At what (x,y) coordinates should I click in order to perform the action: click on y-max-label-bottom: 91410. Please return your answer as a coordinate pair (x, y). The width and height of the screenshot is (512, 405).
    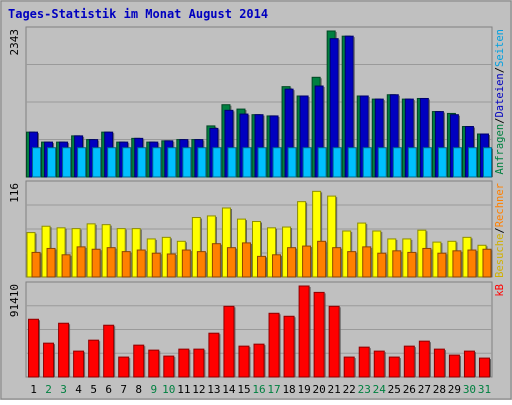
    Looking at the image, I should click on (14, 300).